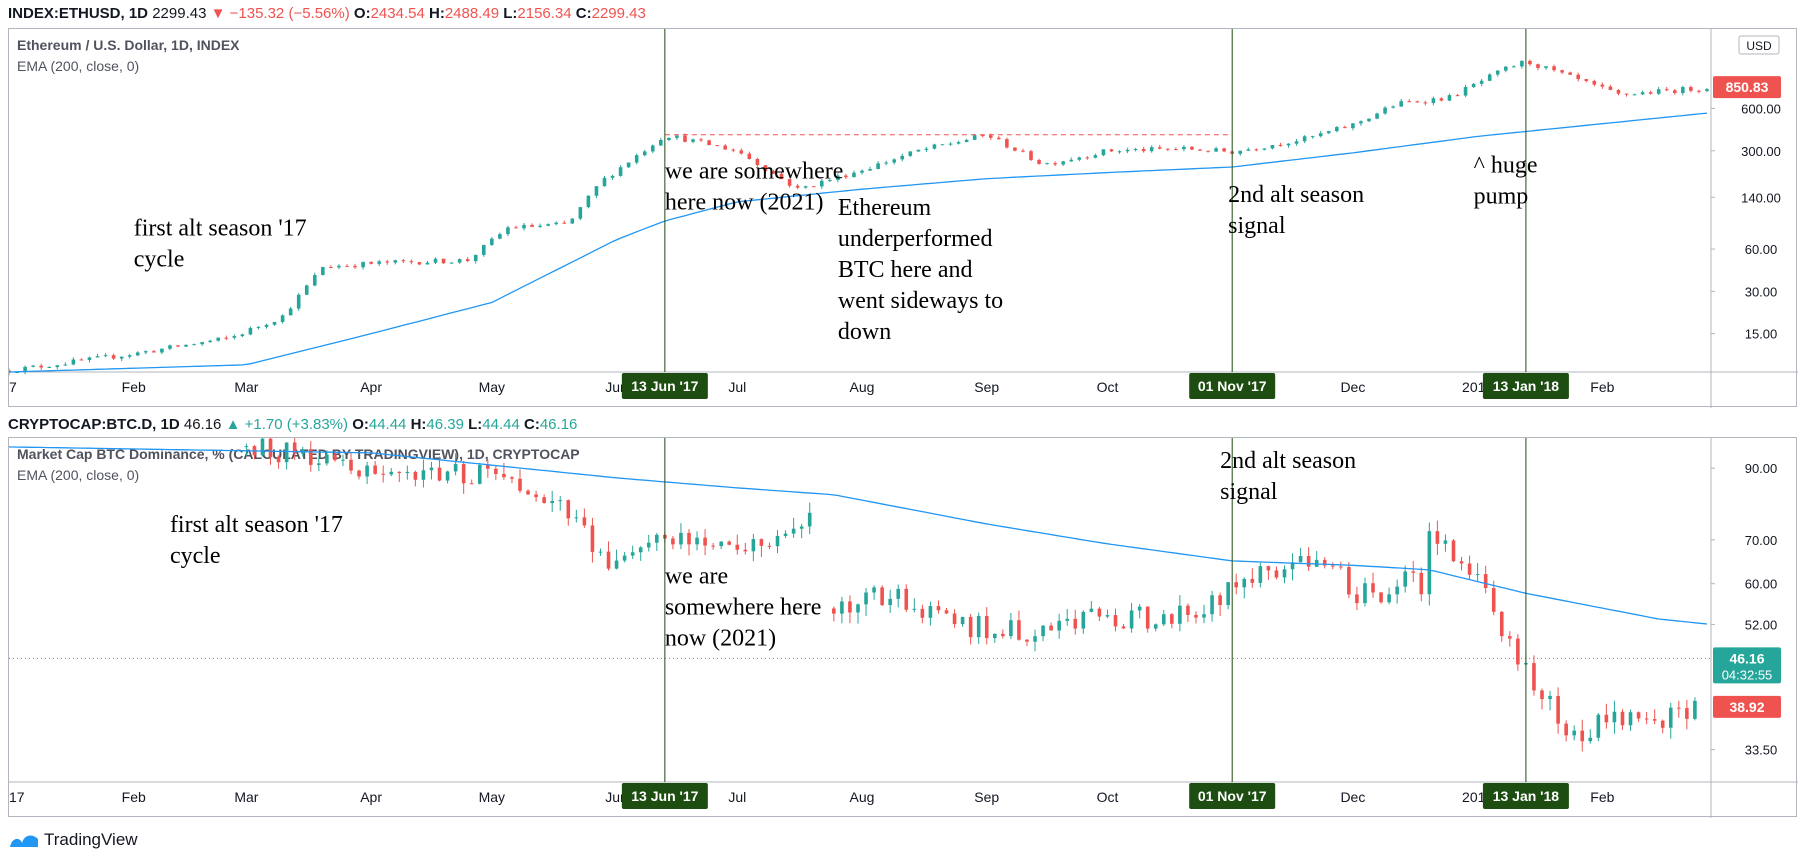 This screenshot has height=864, width=1805. I want to click on date-marker-label: 01 Nov '17, so click(1232, 386).